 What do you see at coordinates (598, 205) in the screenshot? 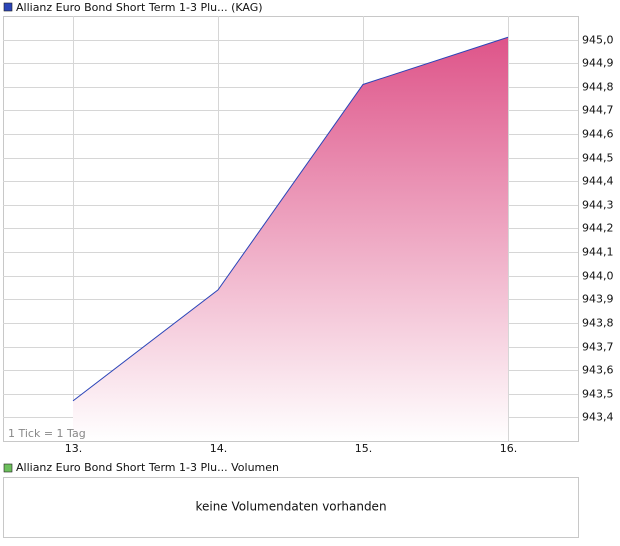
I see `y-tick-label: 944,3` at bounding box center [598, 205].